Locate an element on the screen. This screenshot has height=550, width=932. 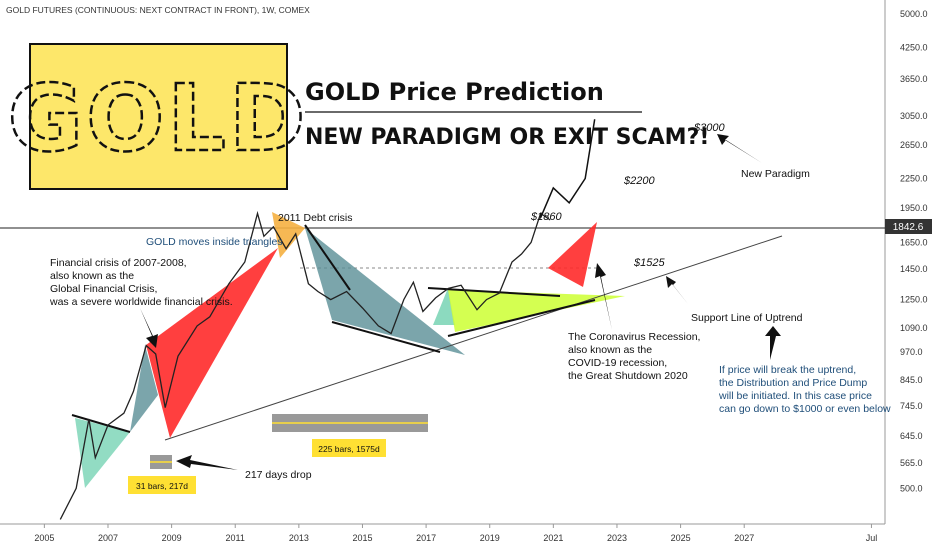
fin-crisis-line-3: Global Financial Crisis, is located at coordinates (103, 289).